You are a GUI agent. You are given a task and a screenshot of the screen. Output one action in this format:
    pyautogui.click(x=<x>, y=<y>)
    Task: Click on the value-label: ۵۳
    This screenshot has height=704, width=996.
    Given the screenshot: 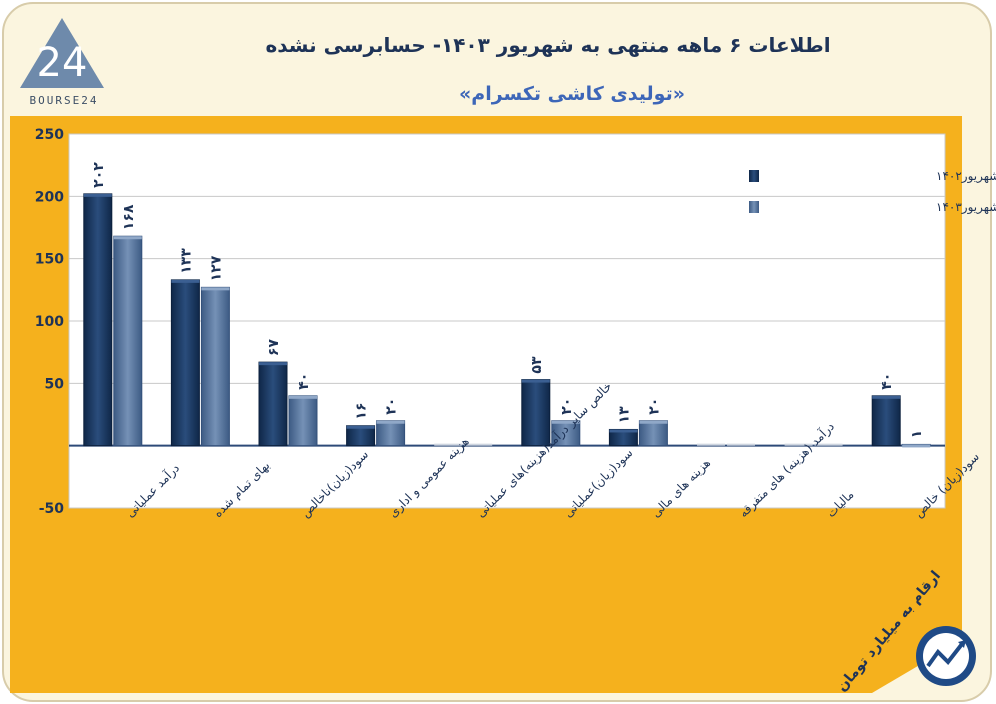 What is the action you would take?
    pyautogui.click(x=537, y=365)
    